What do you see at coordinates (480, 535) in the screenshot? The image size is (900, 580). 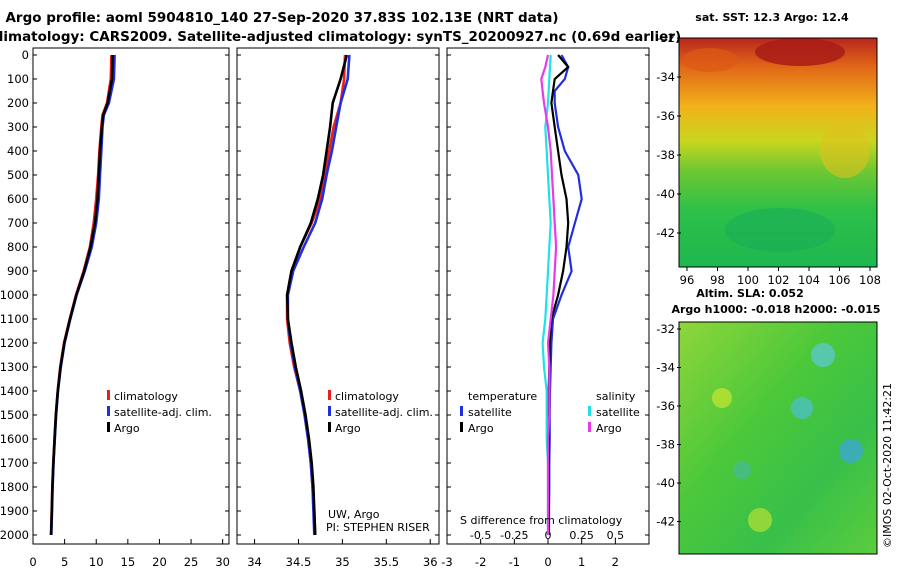 I see `salinity-difference-tick-label: -0.5` at bounding box center [480, 535].